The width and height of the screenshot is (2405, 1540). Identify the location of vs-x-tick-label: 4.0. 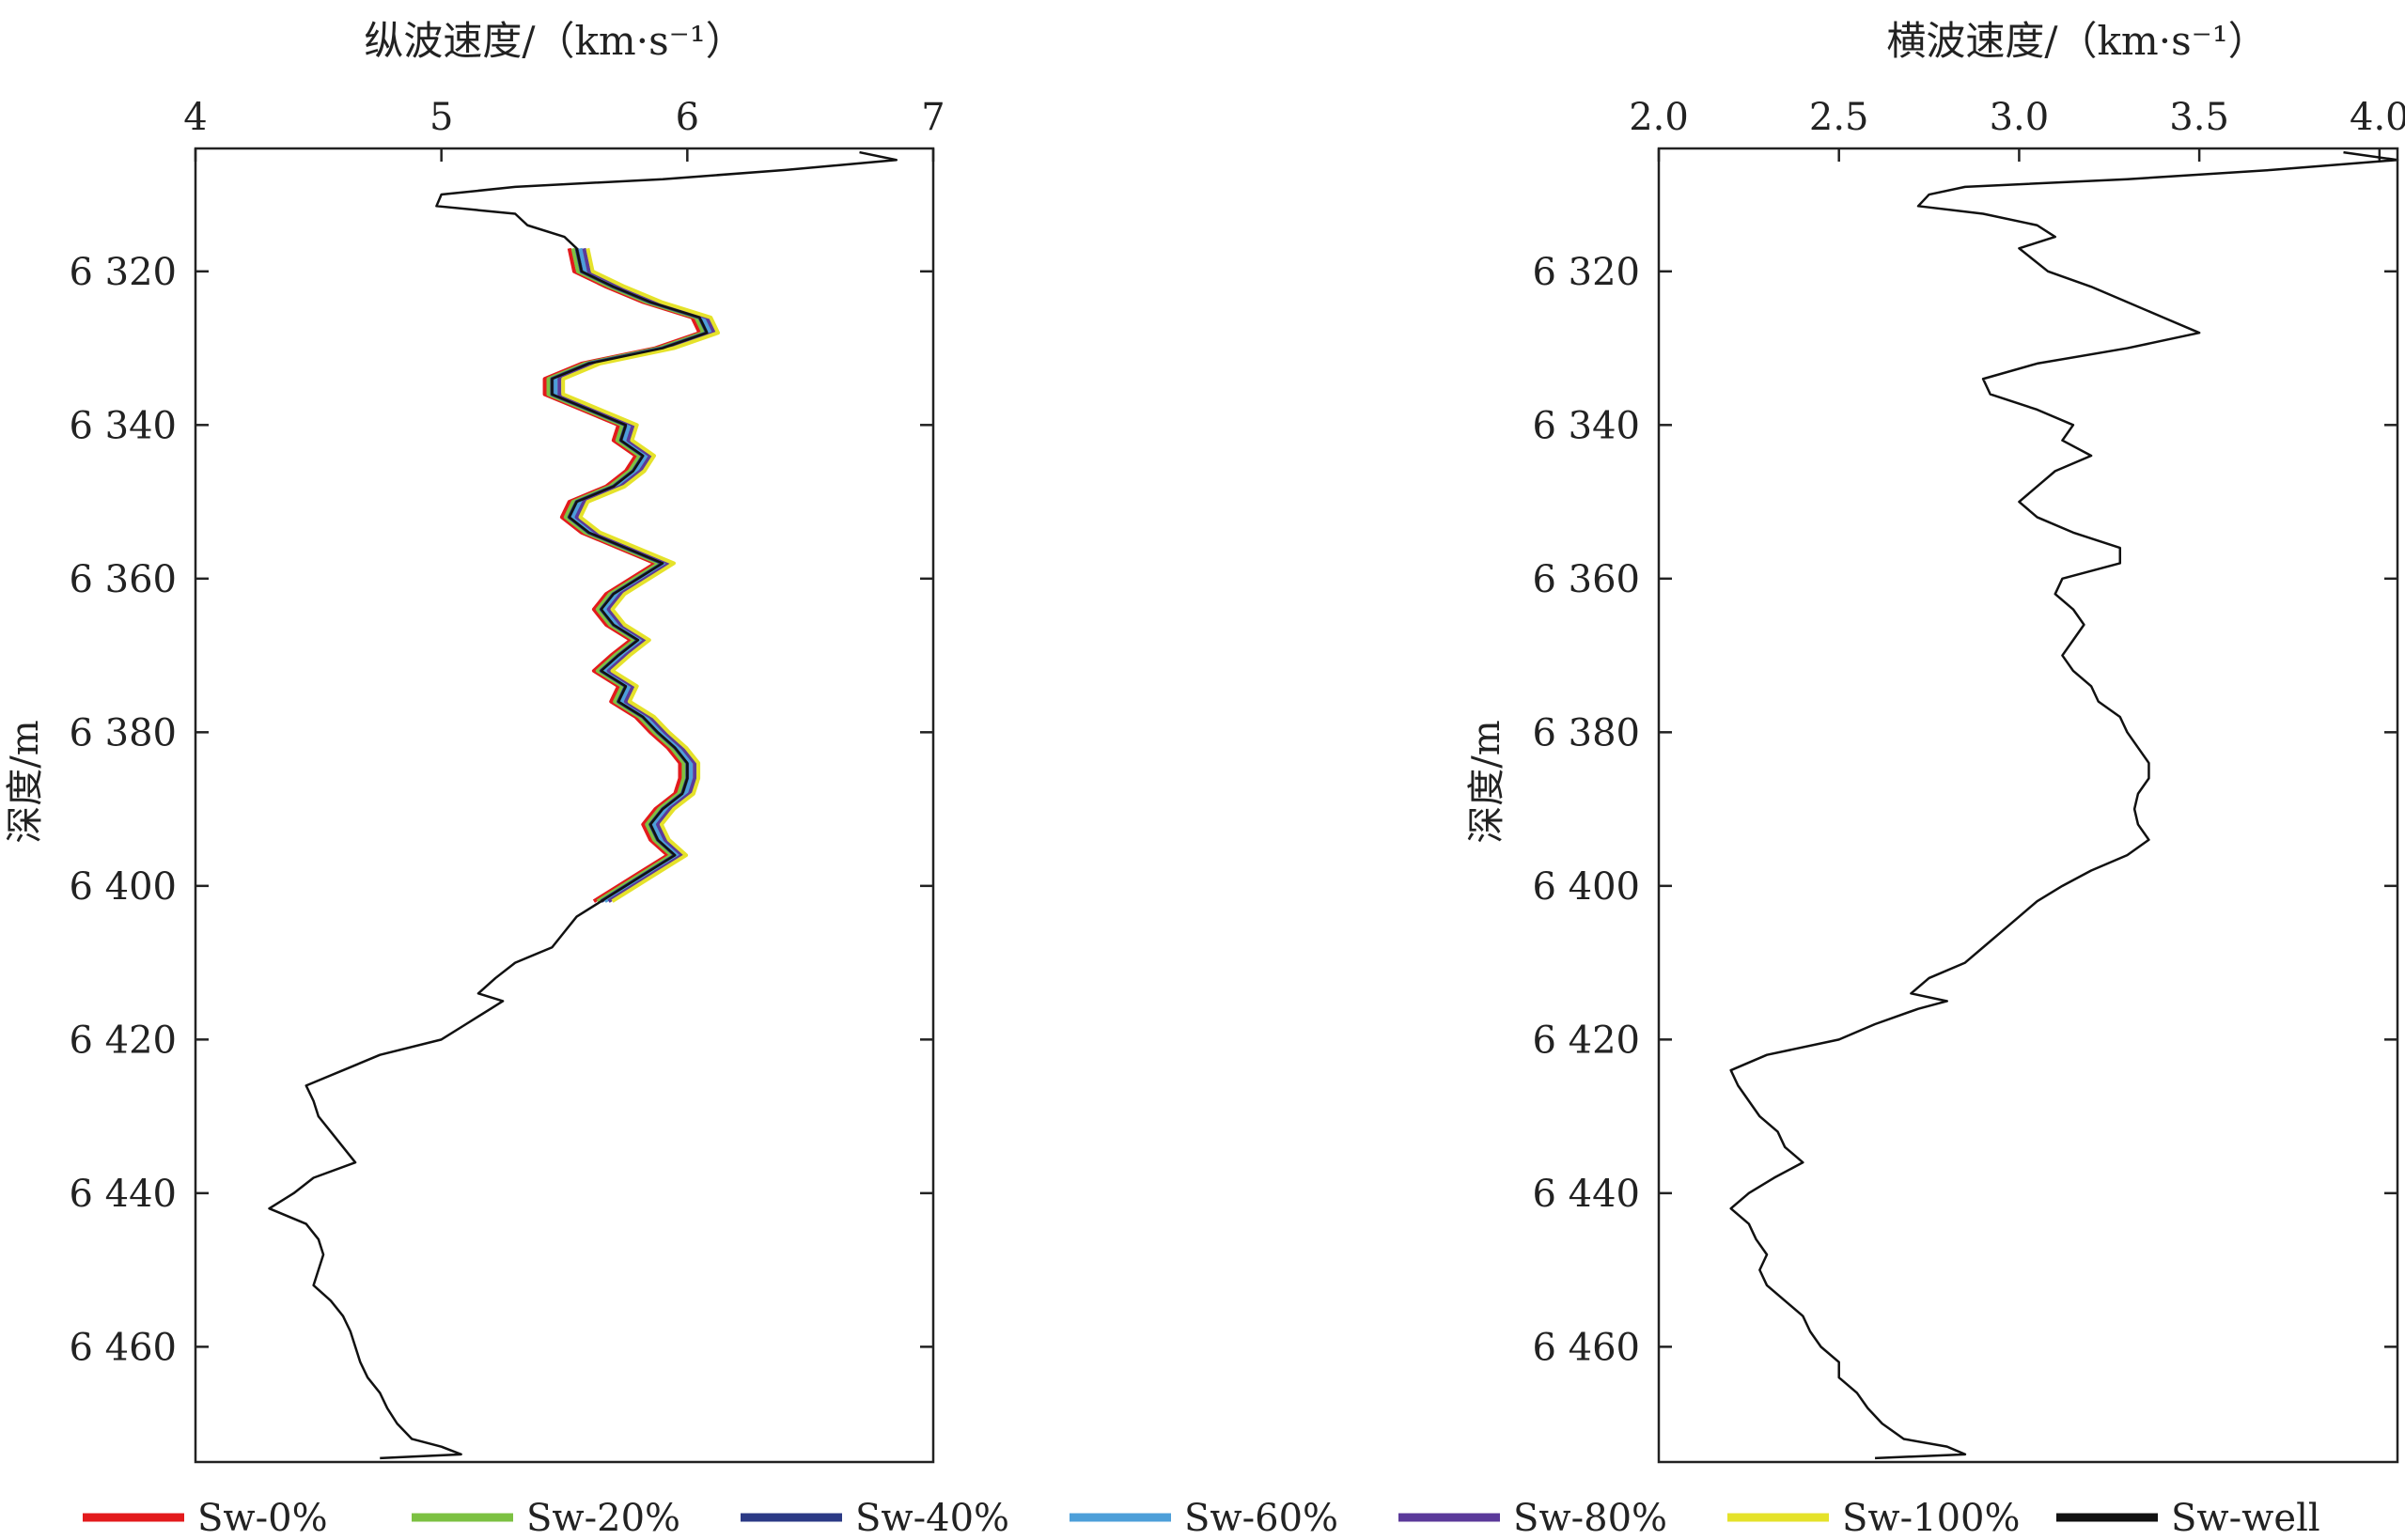
(2377, 117).